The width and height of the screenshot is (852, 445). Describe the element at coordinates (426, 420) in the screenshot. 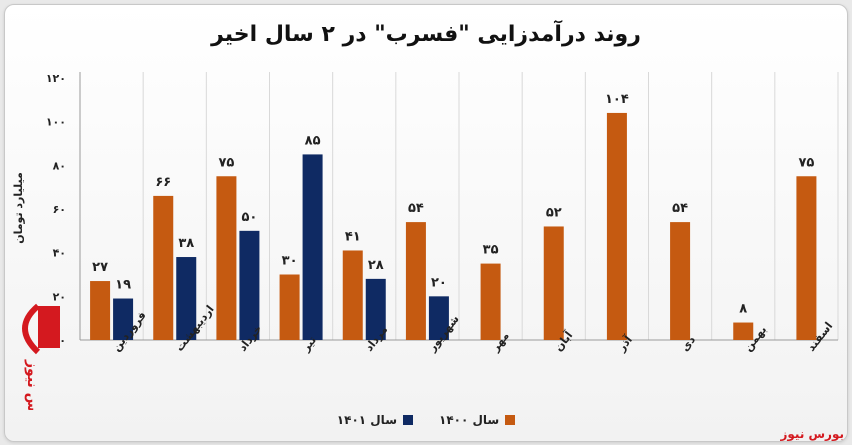

I see `chart-legend: سال ۱۴۰۰ سال ۱۴۰۱` at that location.